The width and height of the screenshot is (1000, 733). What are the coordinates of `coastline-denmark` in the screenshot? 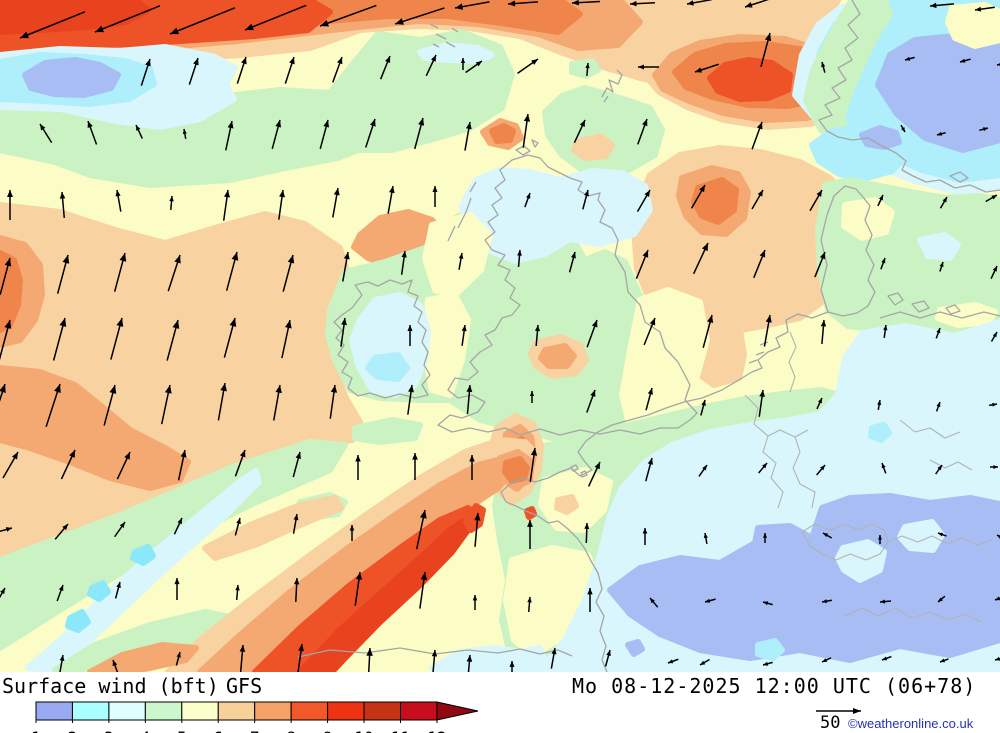 It's located at (848, 251).